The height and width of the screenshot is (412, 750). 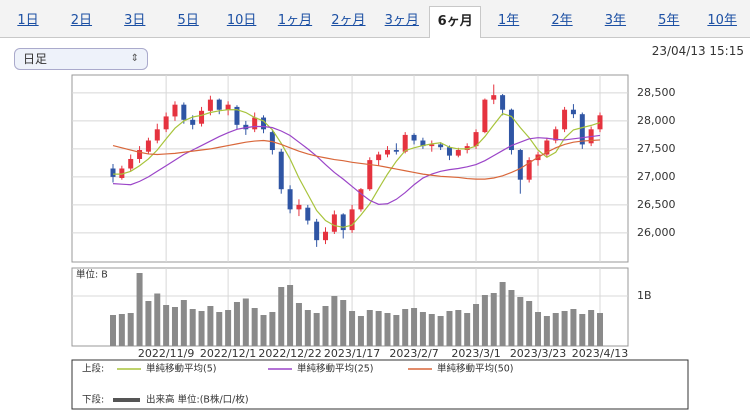 I want to click on interval-label: 日足, so click(x=35, y=59).